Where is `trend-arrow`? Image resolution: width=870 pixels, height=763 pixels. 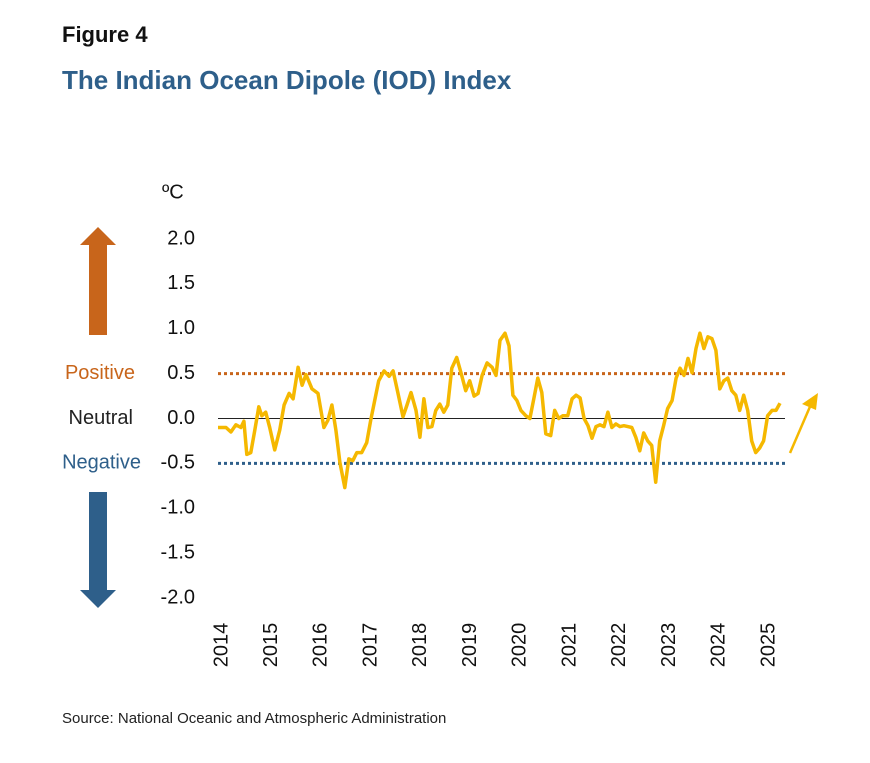
trend-arrow is located at coordinates (801, 427).